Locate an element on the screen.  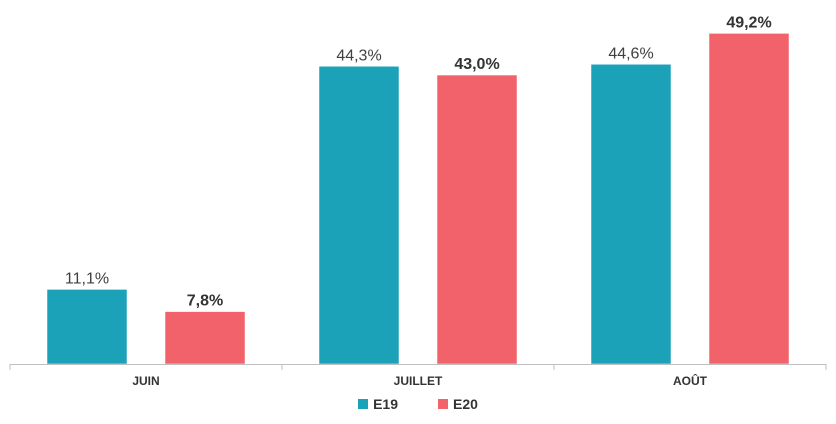
legend-swatch-e20 is located at coordinates (443, 404).